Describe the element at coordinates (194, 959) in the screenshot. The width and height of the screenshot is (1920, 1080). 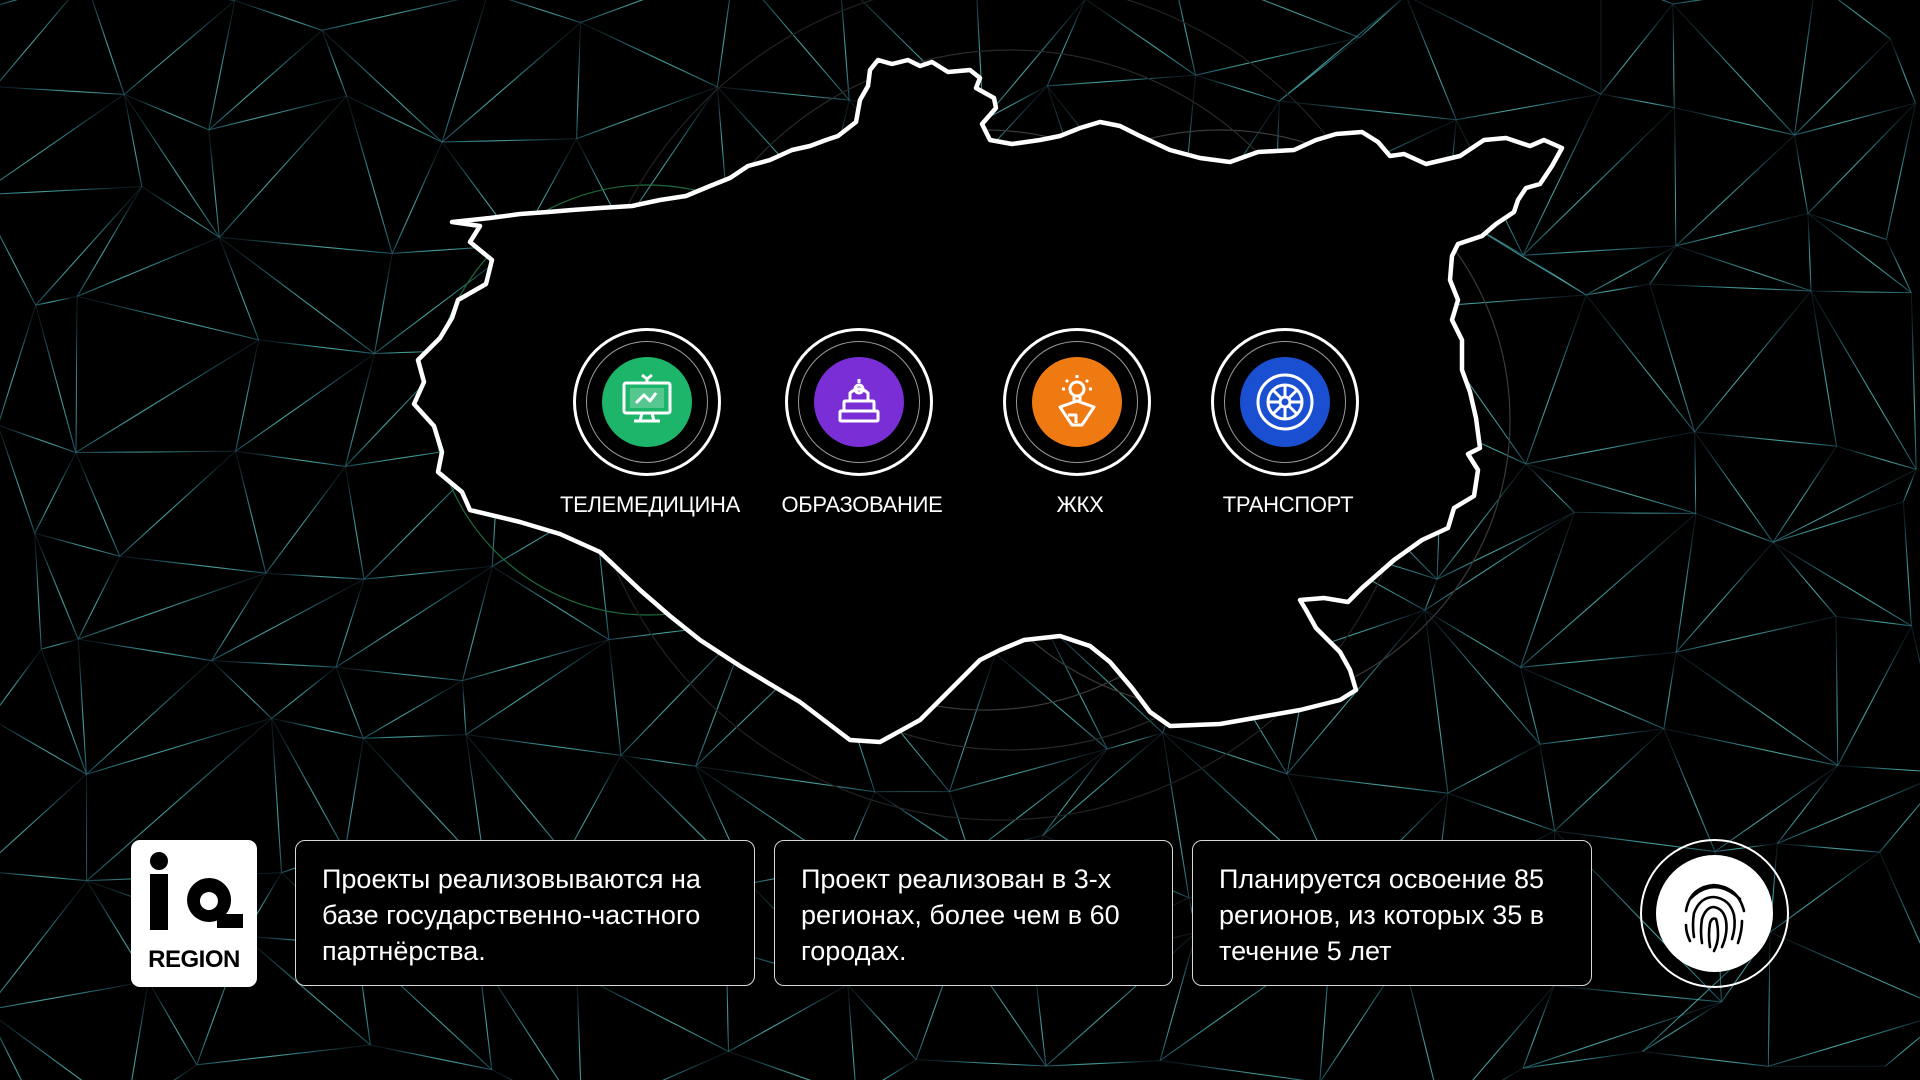
I see `logo-wordmark: REGION` at that location.